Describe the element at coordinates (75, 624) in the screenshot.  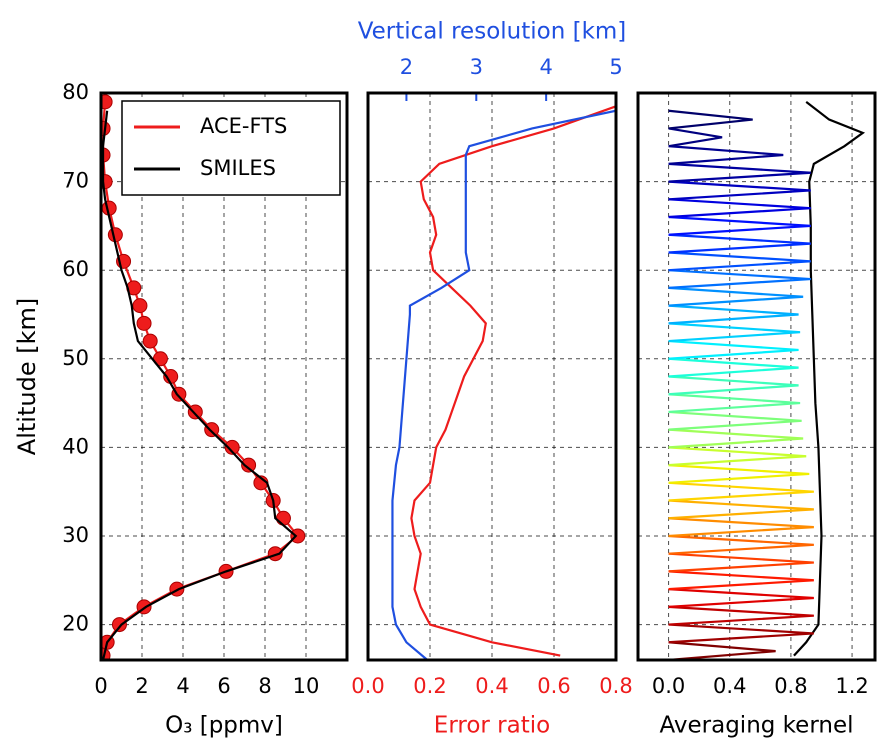
I see `y-tick-label: 20` at that location.